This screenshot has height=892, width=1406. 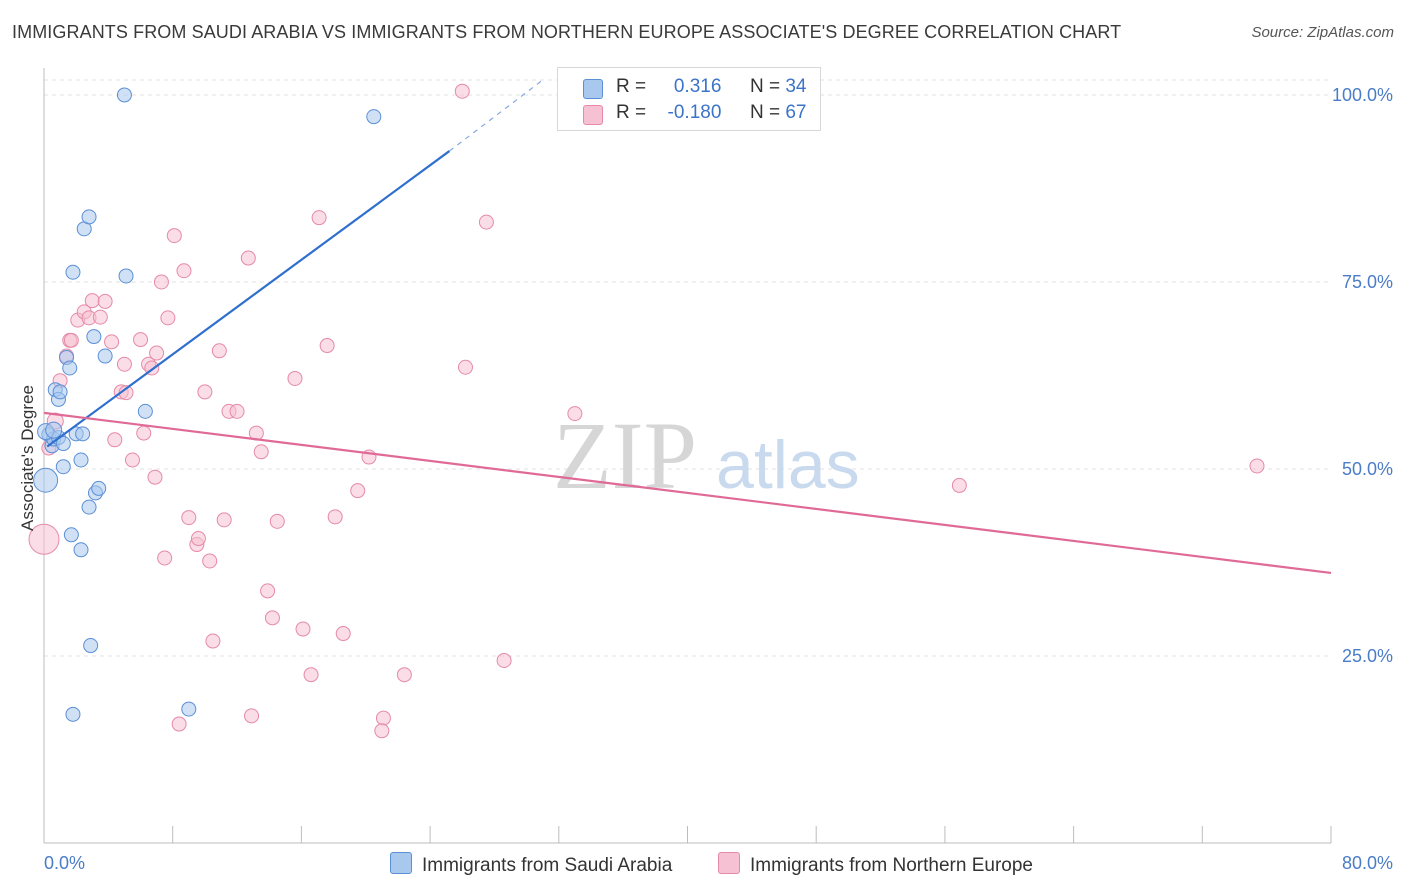 I want to click on y-tick-label: 75.0%, so click(x=1367, y=282).